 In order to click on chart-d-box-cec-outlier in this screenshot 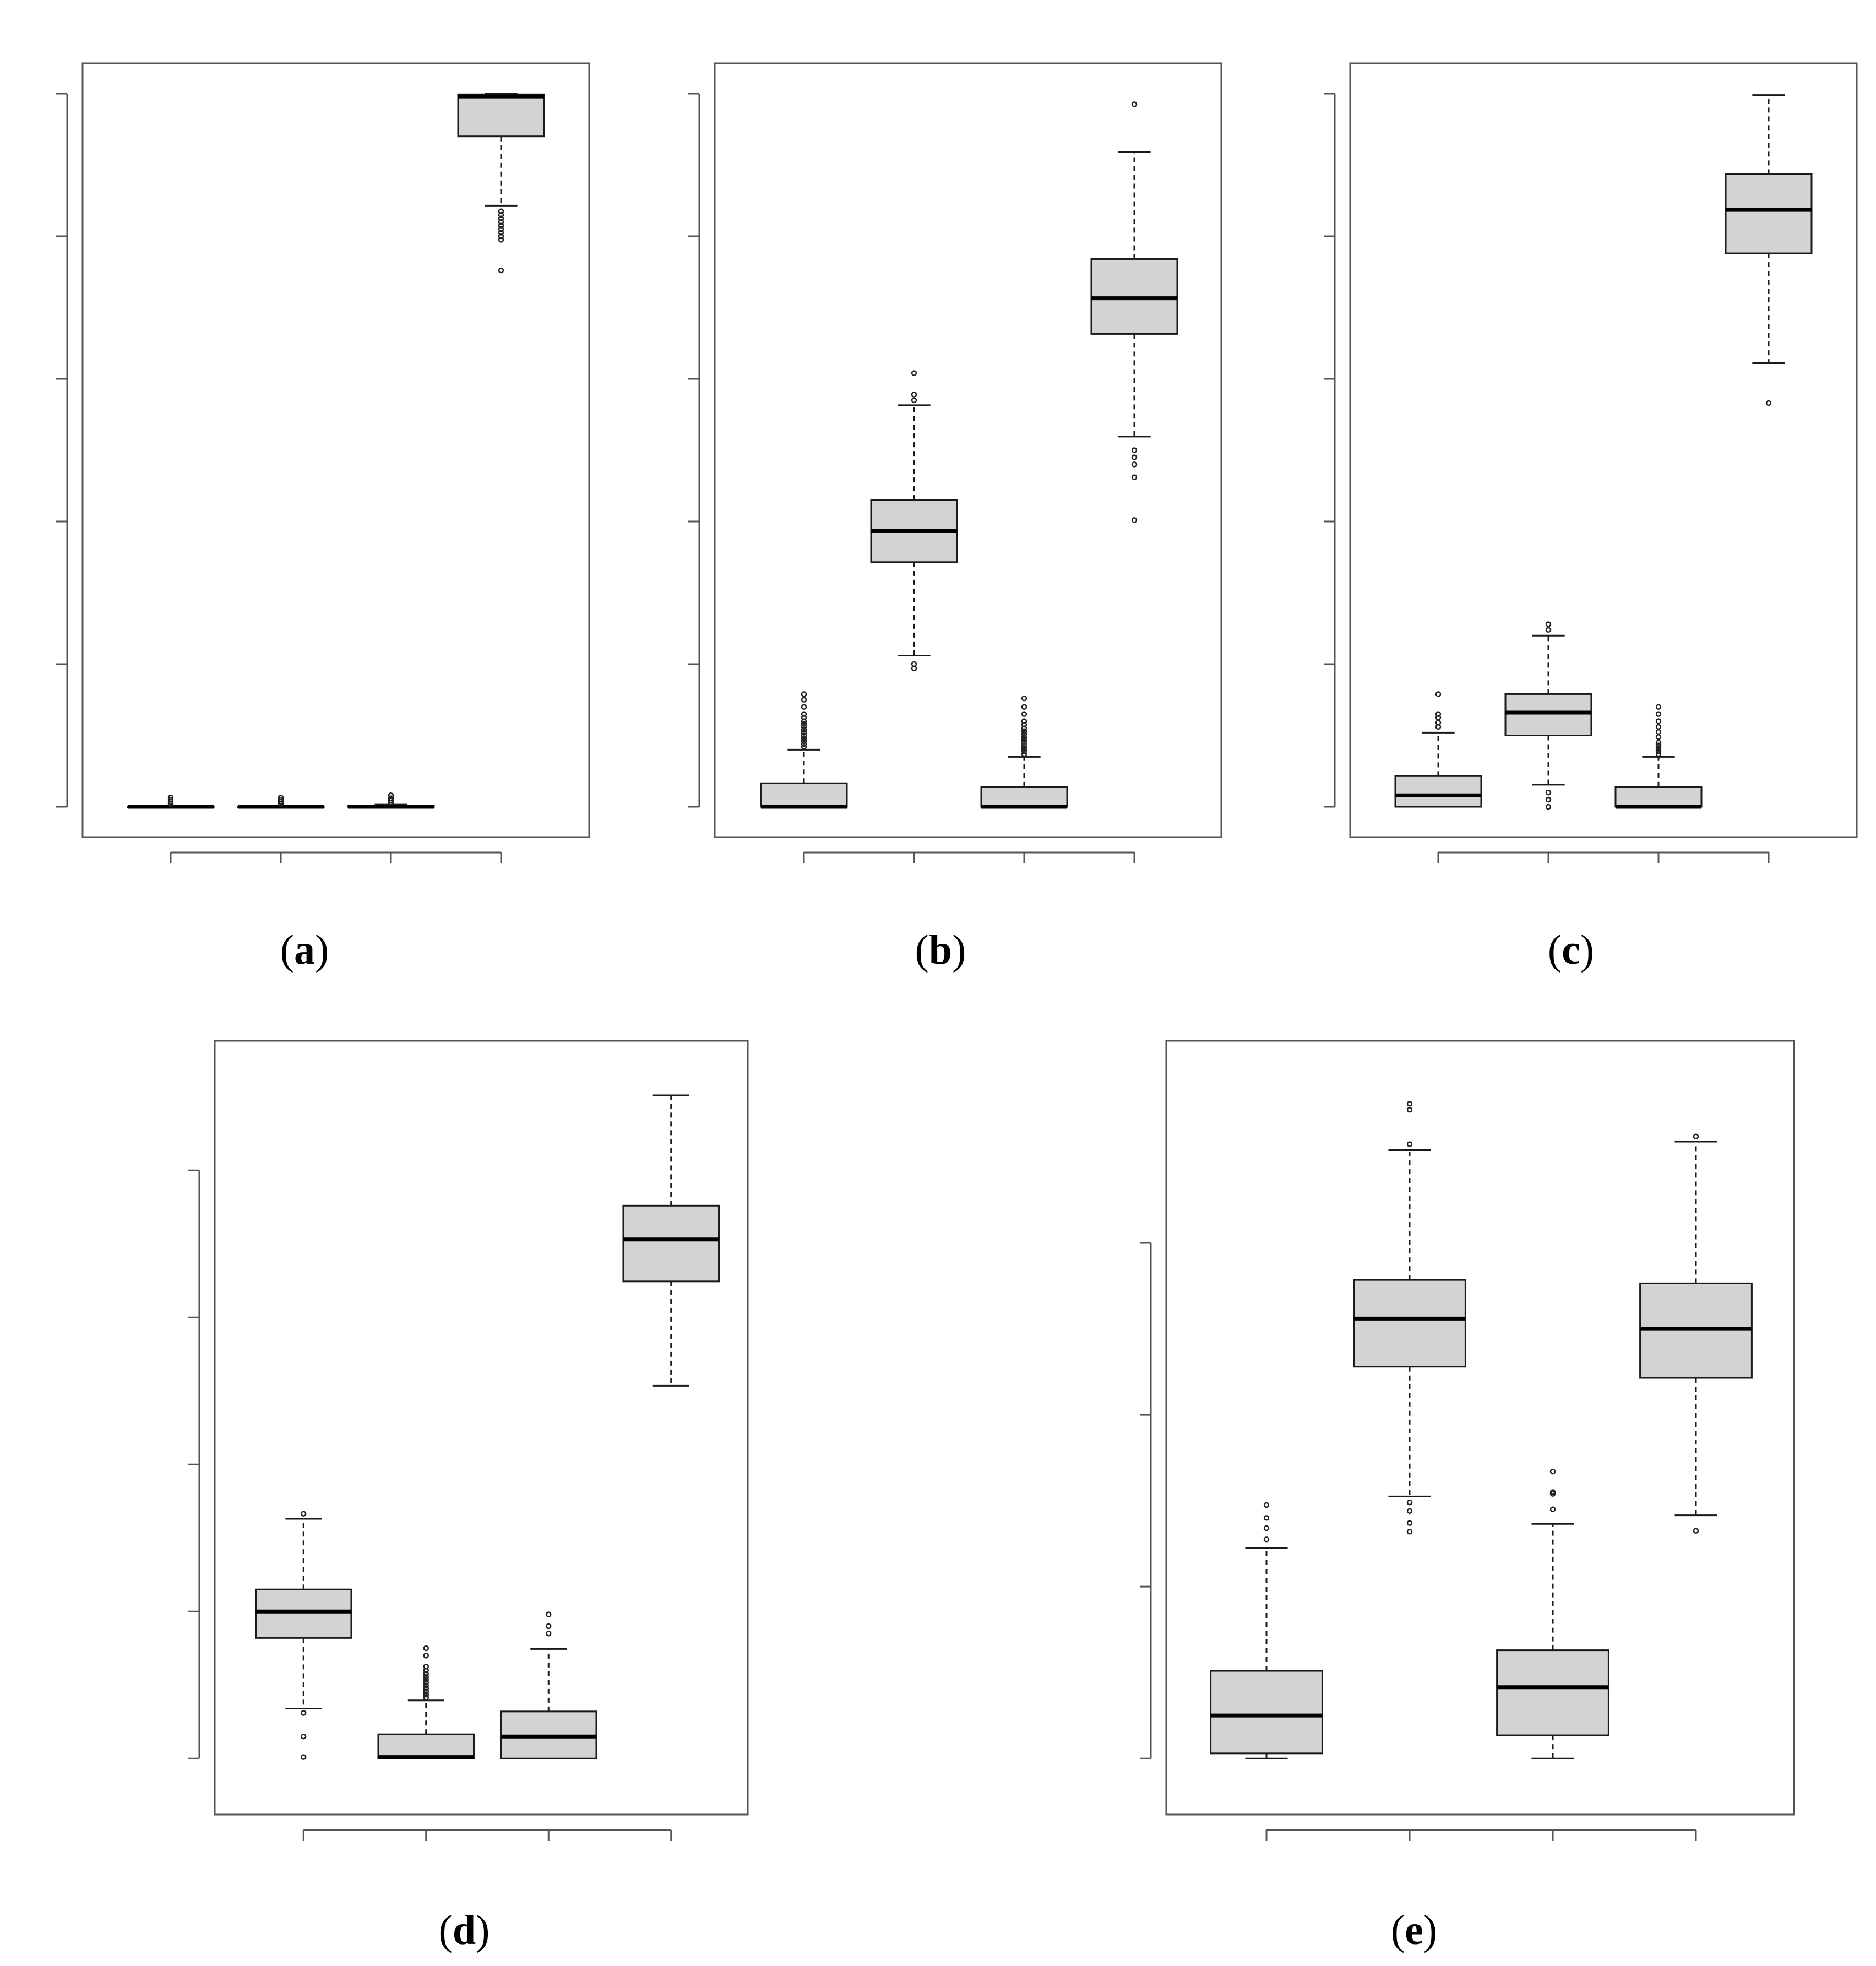, I will do `click(304, 1757)`.